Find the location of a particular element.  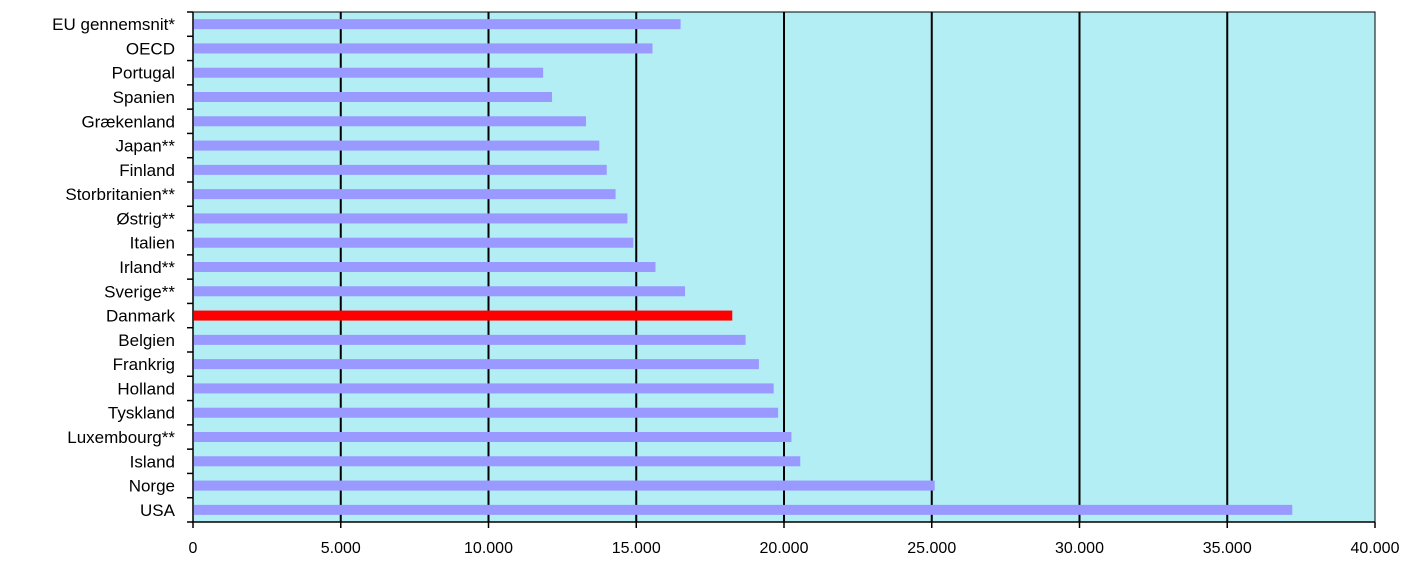

category-label: USA is located at coordinates (158, 510).